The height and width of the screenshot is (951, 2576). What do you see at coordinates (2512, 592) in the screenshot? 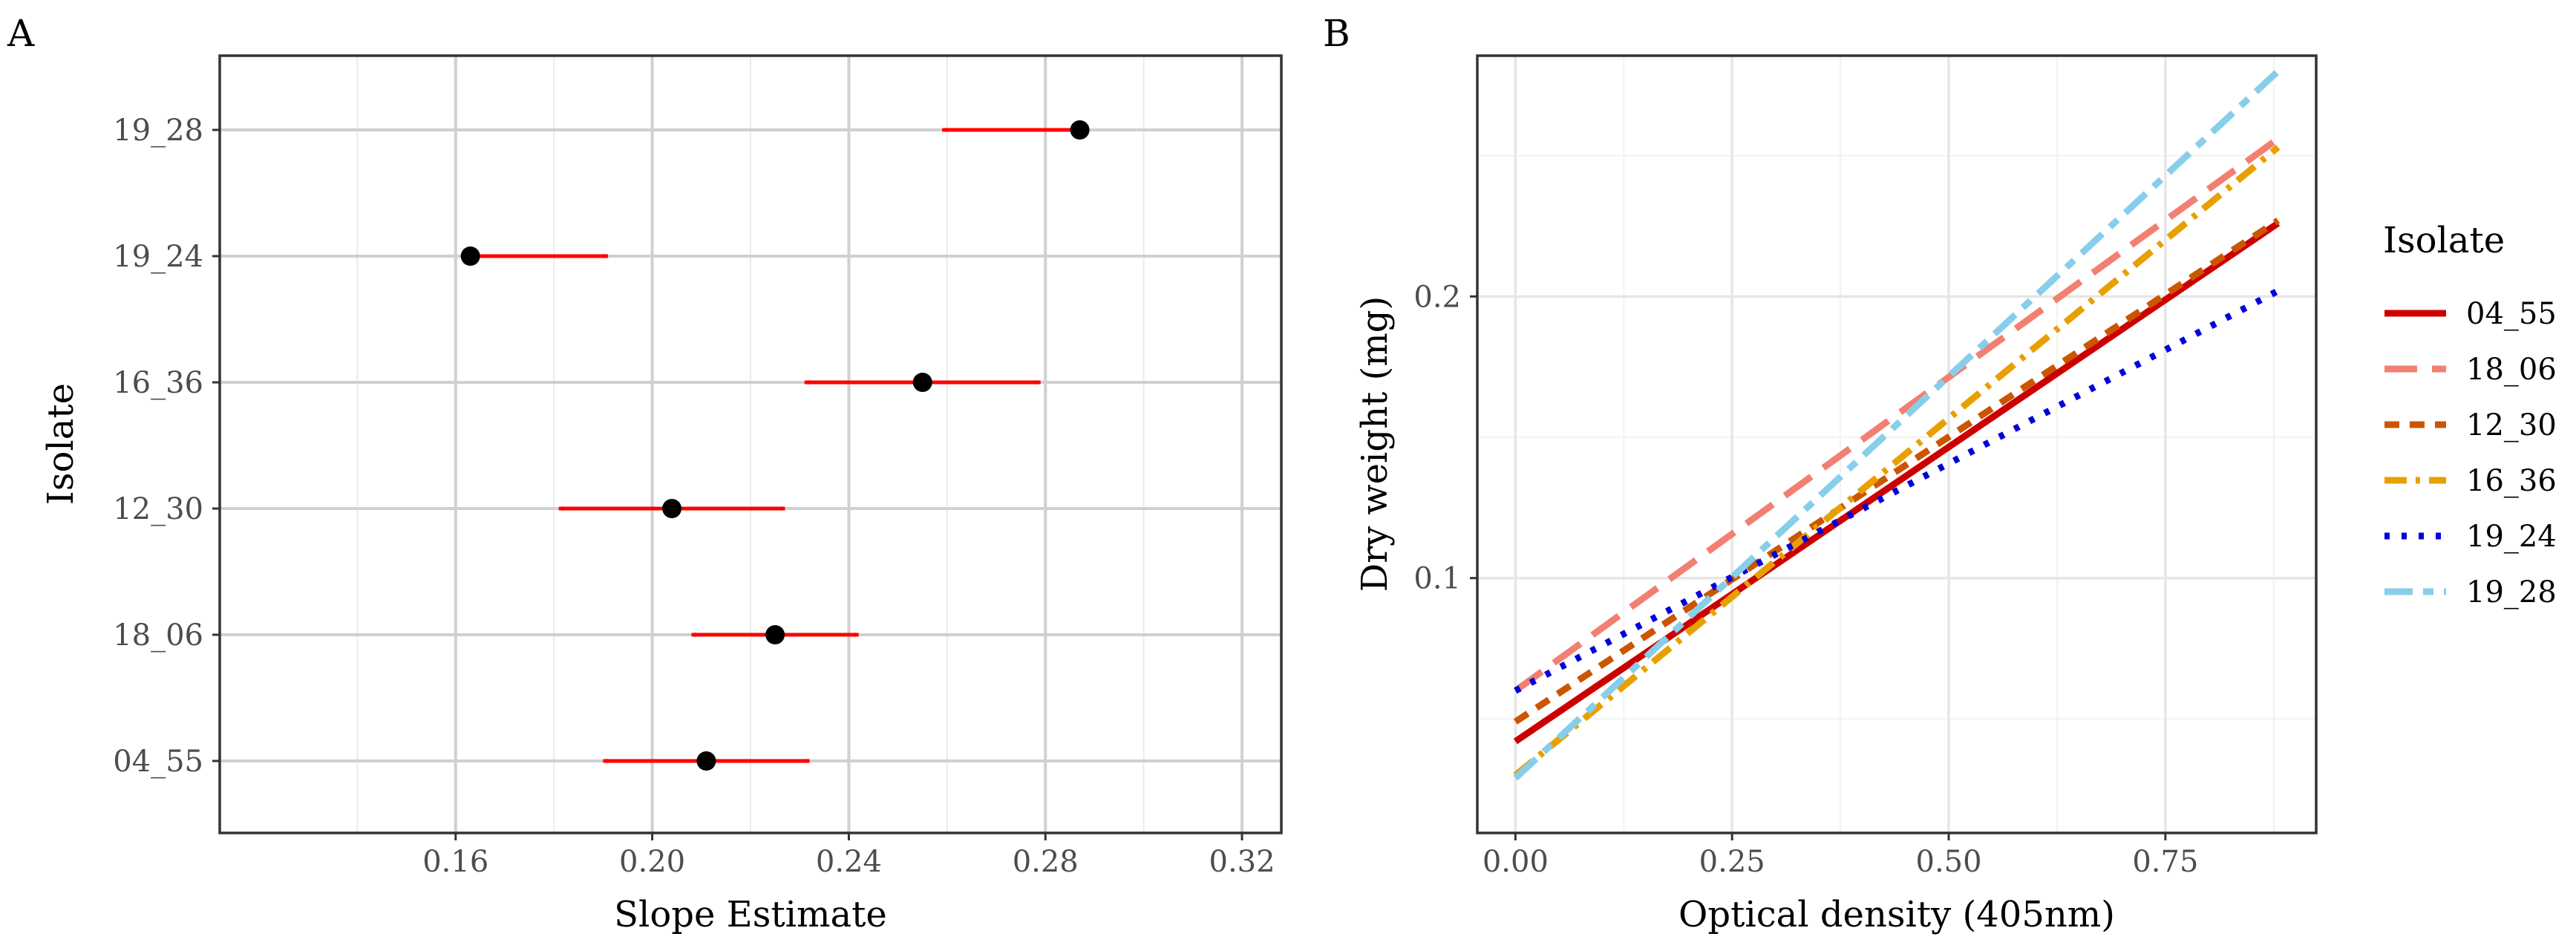
I see `legend-label: 19_28` at bounding box center [2512, 592].